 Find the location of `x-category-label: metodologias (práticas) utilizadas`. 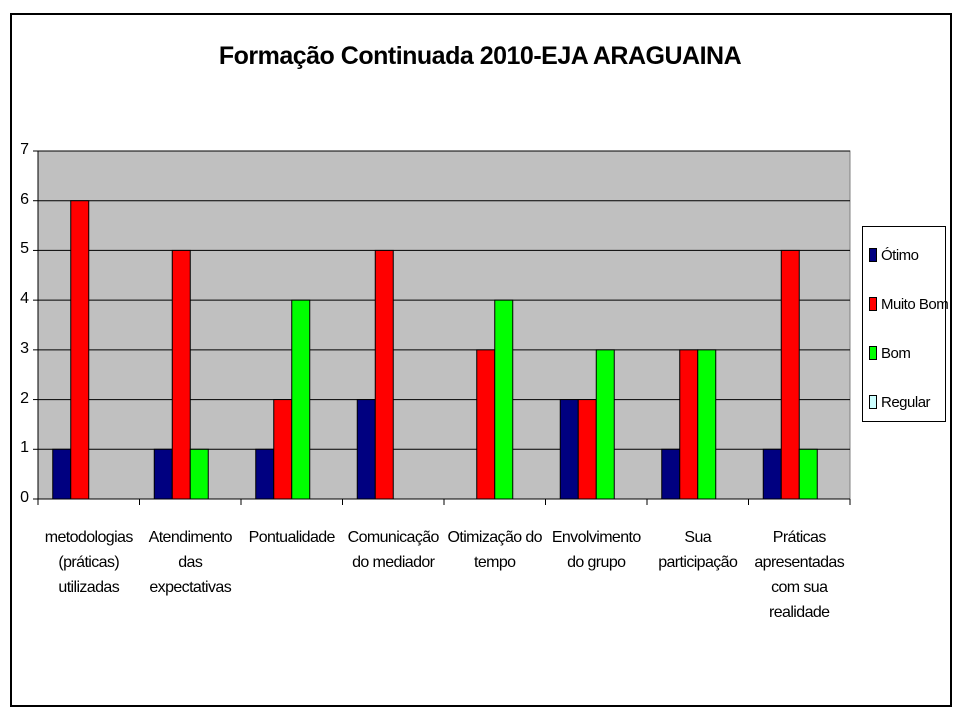

x-category-label: metodologias (práticas) utilizadas is located at coordinates (89, 562).